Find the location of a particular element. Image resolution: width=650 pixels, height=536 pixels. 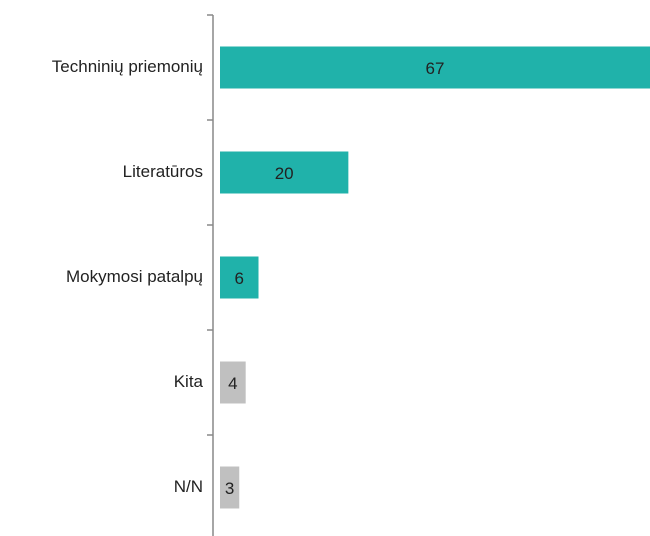

value-label: 20 is located at coordinates (284, 173).